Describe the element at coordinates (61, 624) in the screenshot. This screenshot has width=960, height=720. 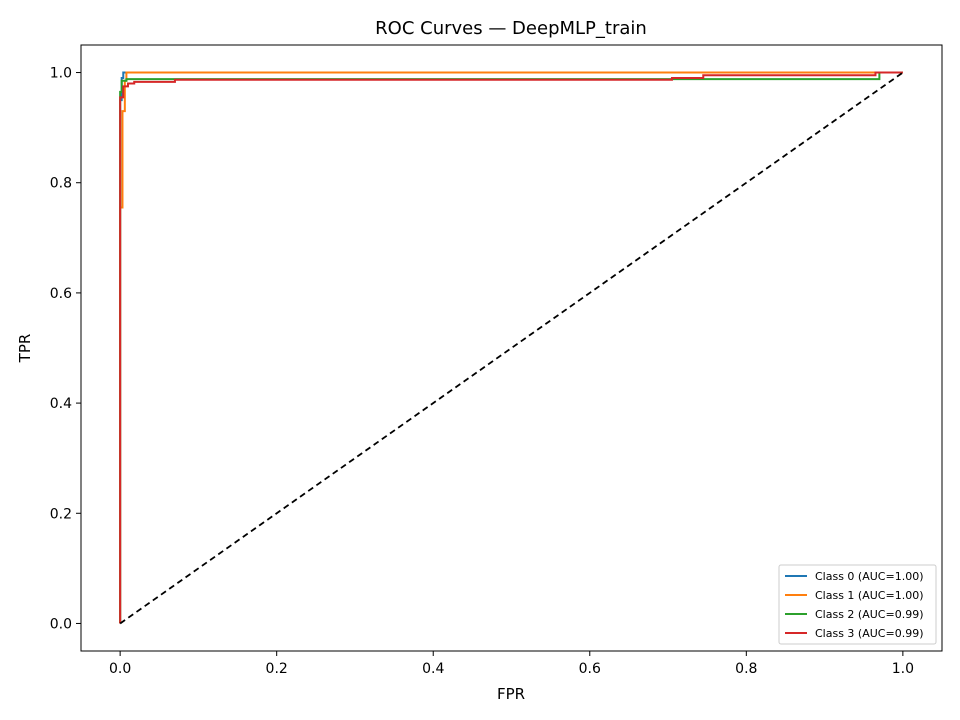
I see `y-tick-label: 0.0` at that location.